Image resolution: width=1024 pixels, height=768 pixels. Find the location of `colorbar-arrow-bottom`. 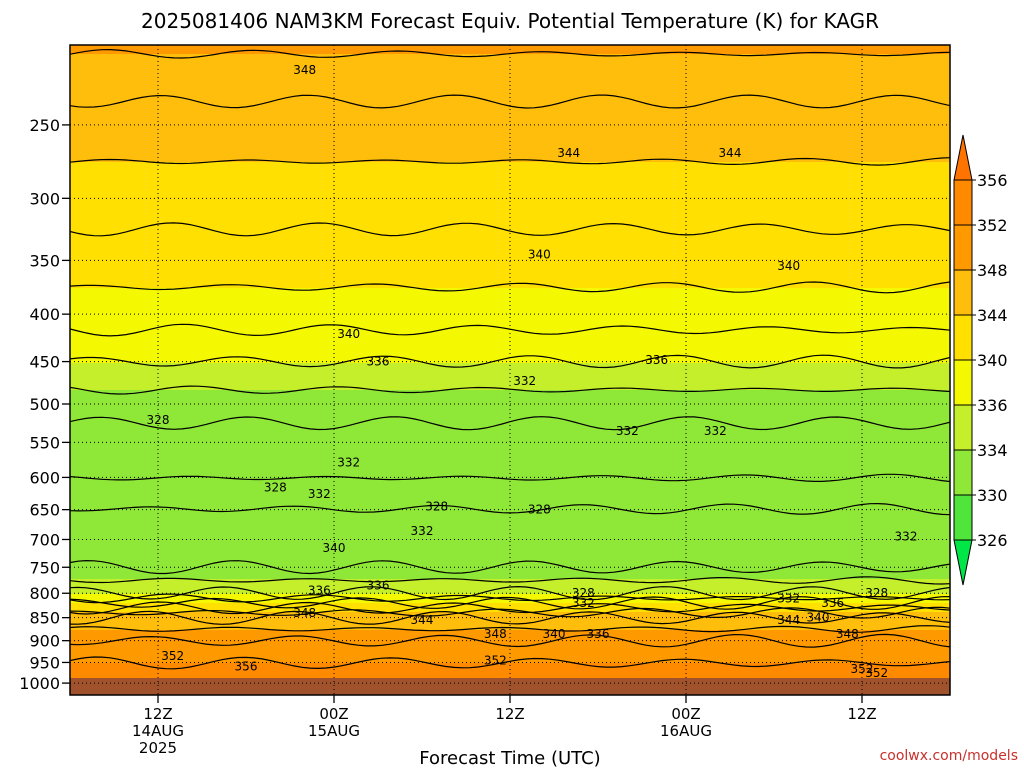

colorbar-arrow-bottom is located at coordinates (963, 562).